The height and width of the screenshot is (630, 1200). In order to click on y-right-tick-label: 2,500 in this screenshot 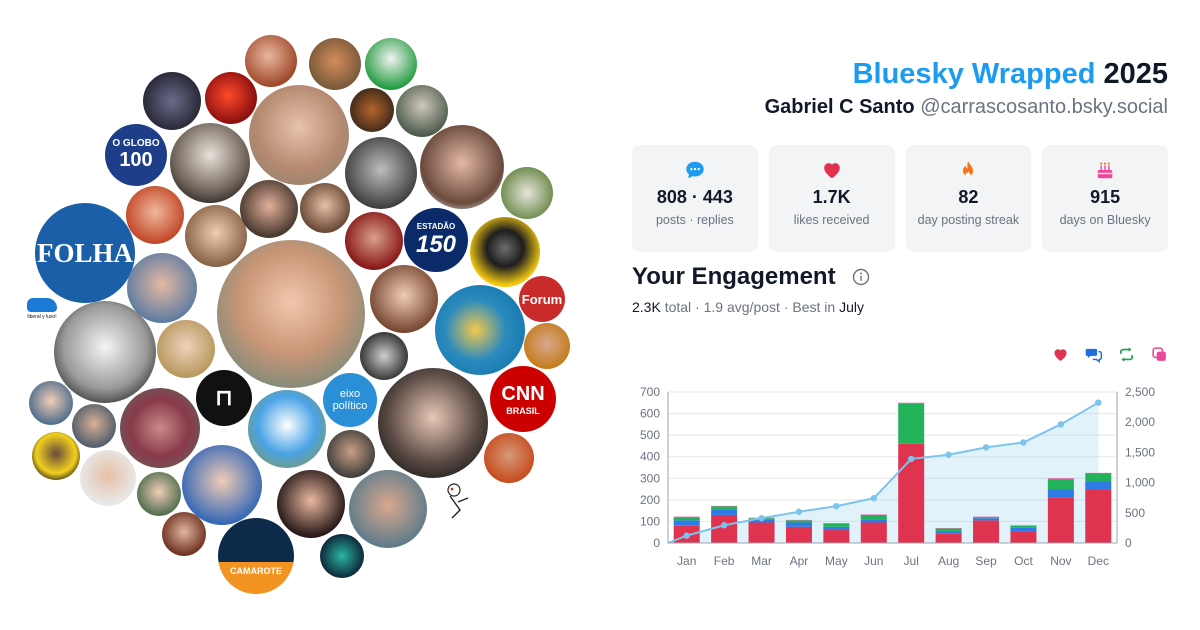, I will do `click(1140, 392)`.